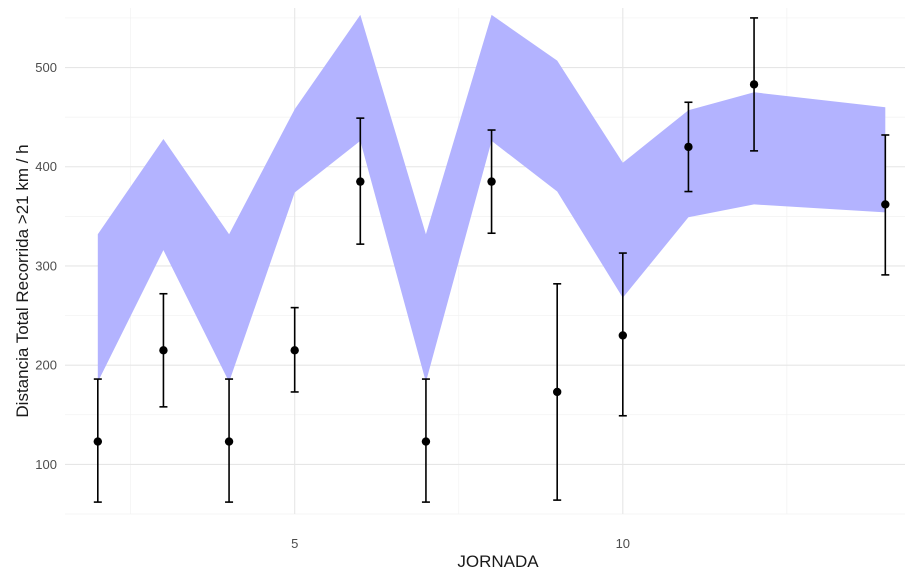  I want to click on y-tick-label: 300, so click(46, 265).